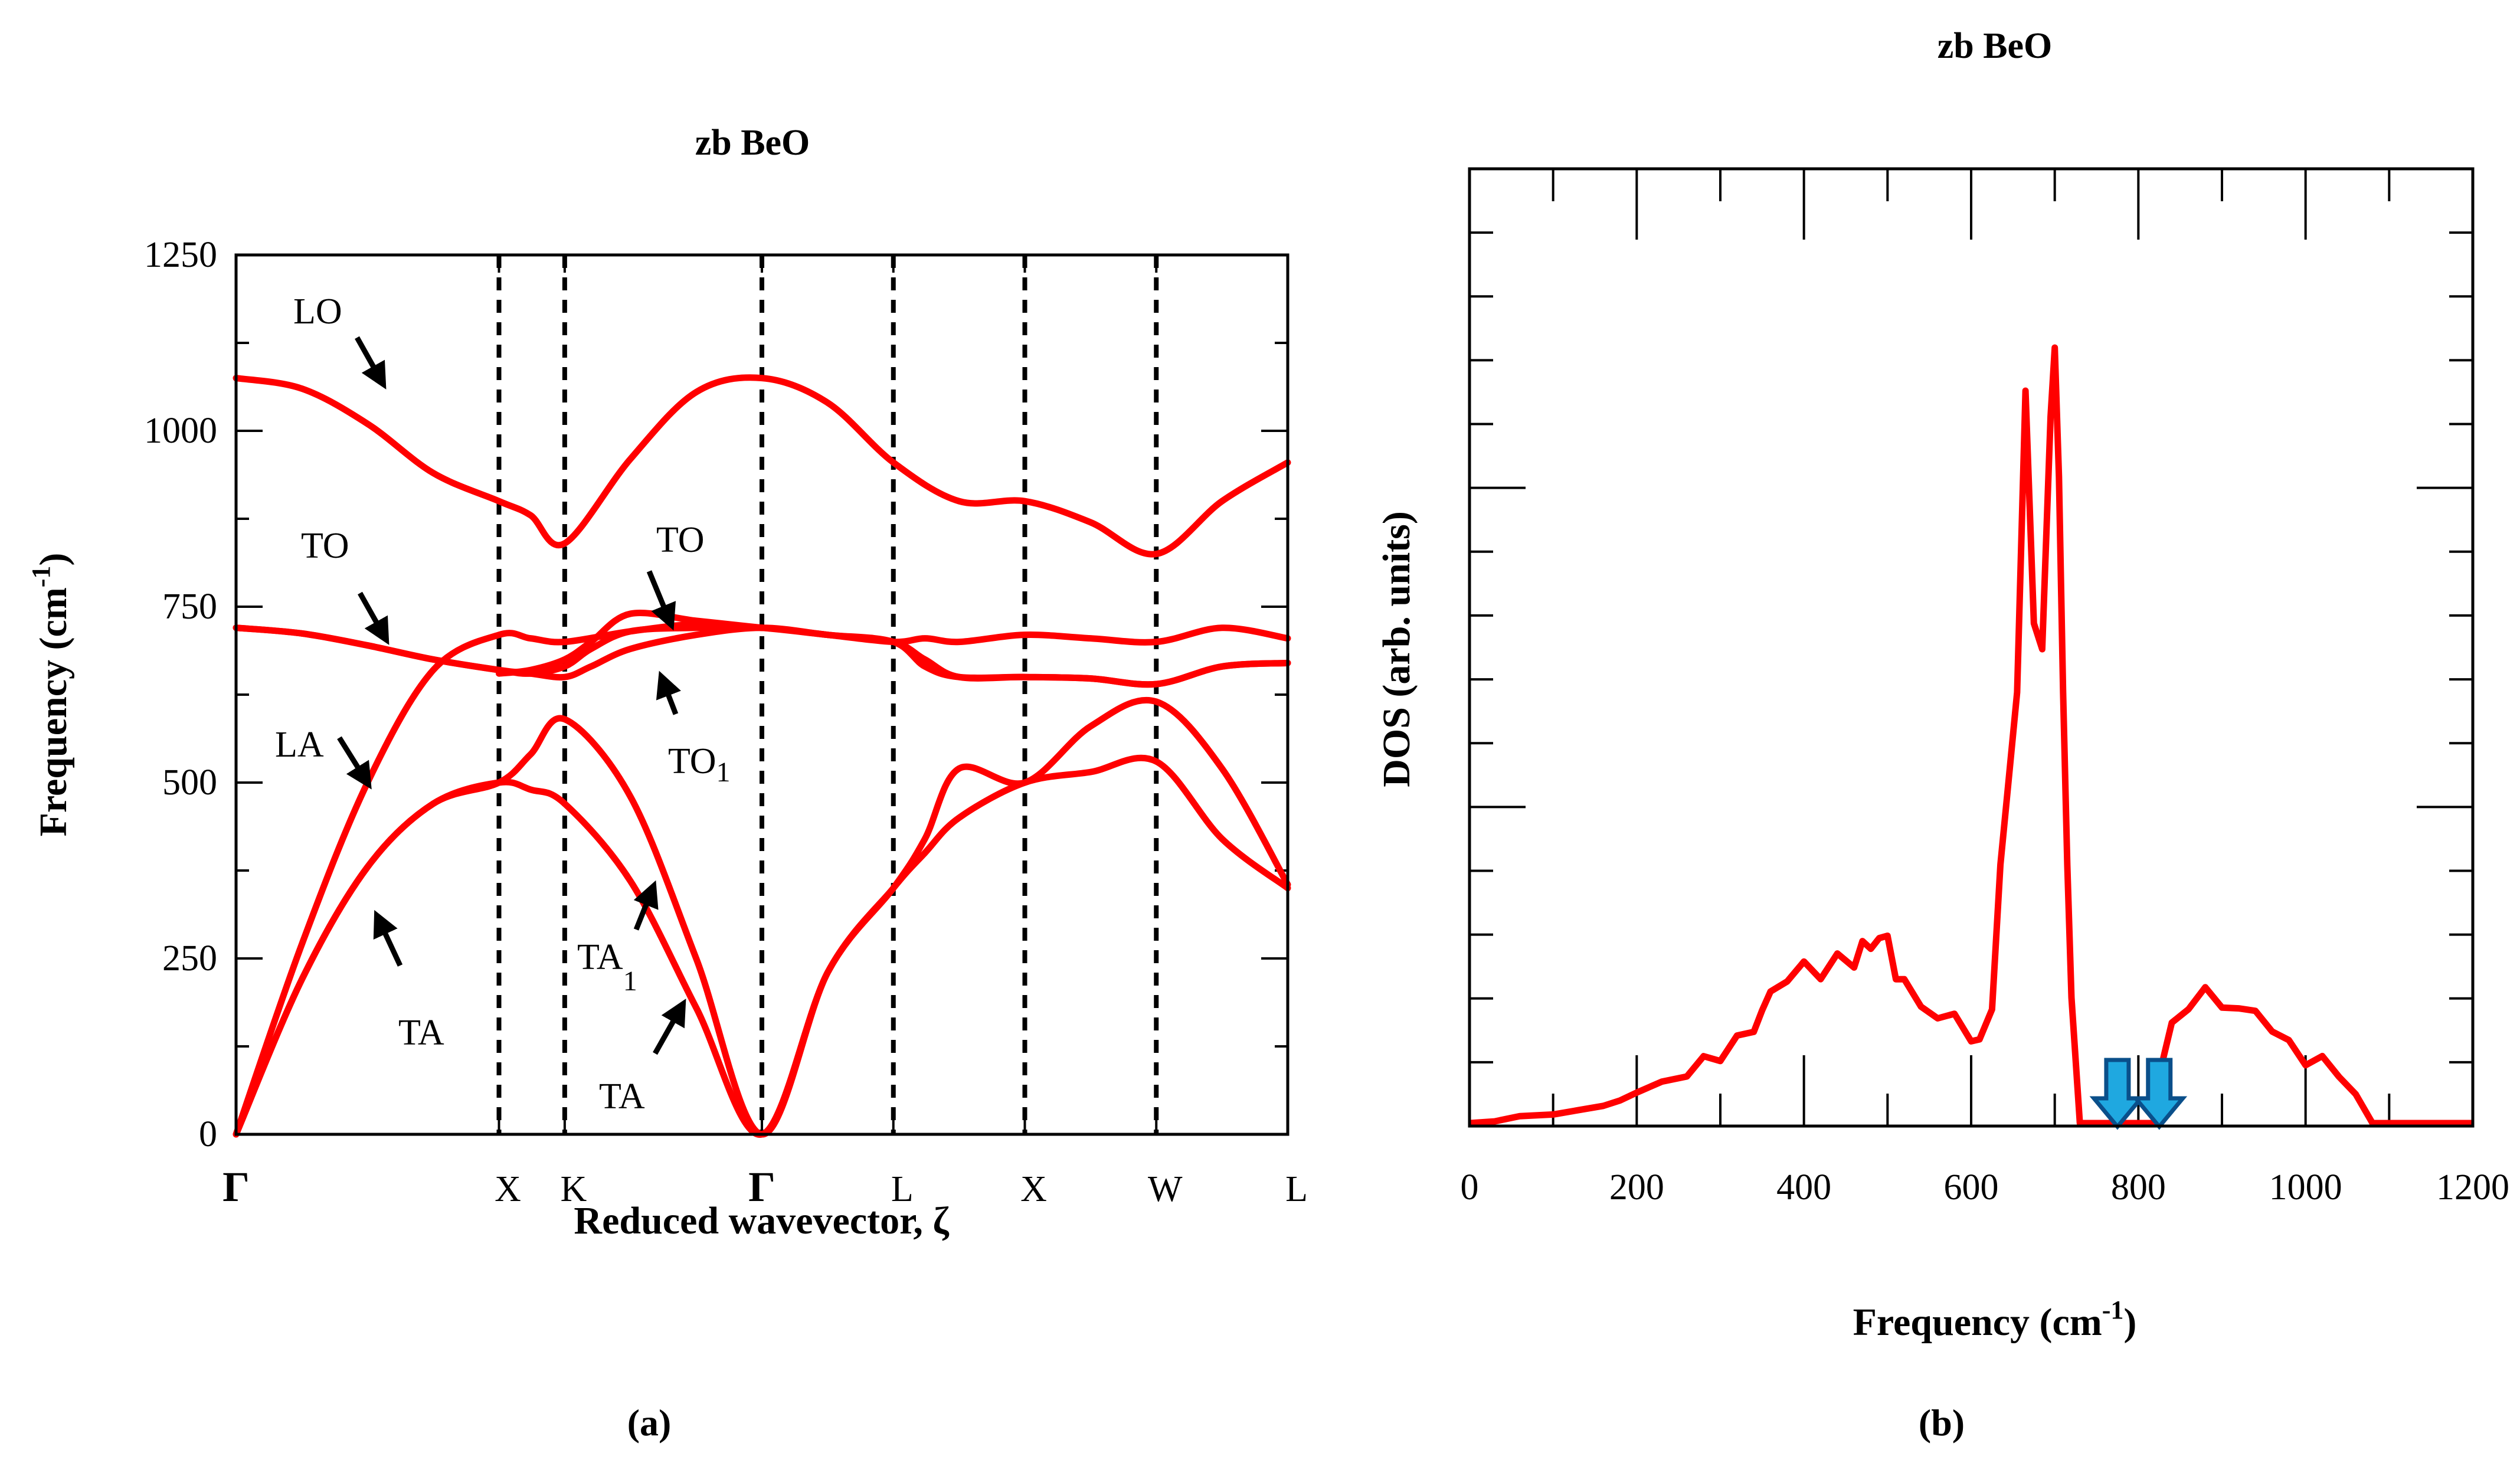  What do you see at coordinates (51, 695) in the screenshot?
I see `dispersion-y-axis-label: Frequency (cm-1)` at bounding box center [51, 695].